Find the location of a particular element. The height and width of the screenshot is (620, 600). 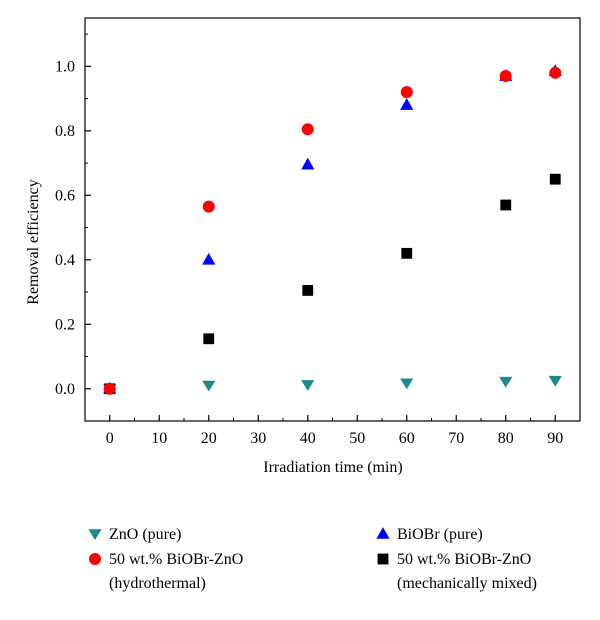

x-tick-label: 0 is located at coordinates (110, 438).